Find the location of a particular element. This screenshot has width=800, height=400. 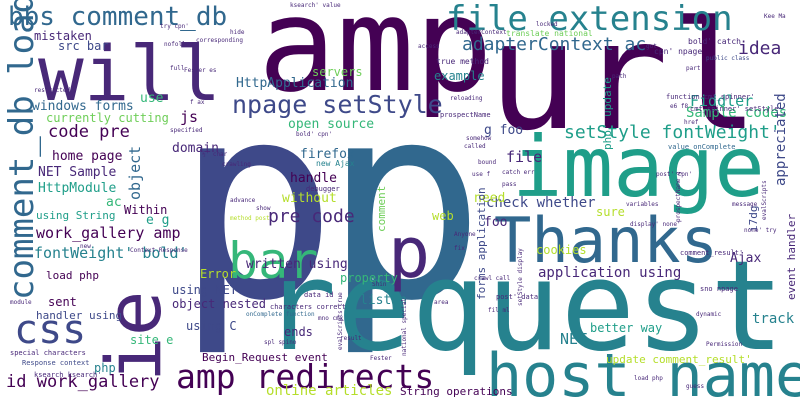

cloud-word: onComplete function is located at coordinates (280, 314).